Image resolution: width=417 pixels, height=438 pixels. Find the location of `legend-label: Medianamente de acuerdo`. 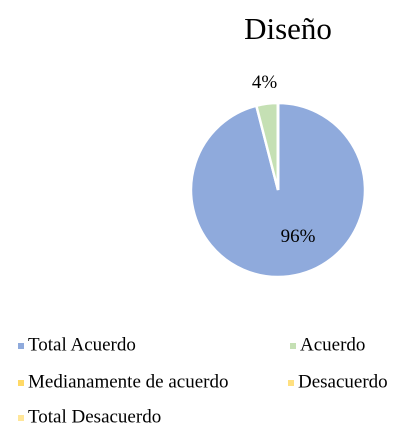

legend-label: Medianamente de acuerdo is located at coordinates (128, 381).